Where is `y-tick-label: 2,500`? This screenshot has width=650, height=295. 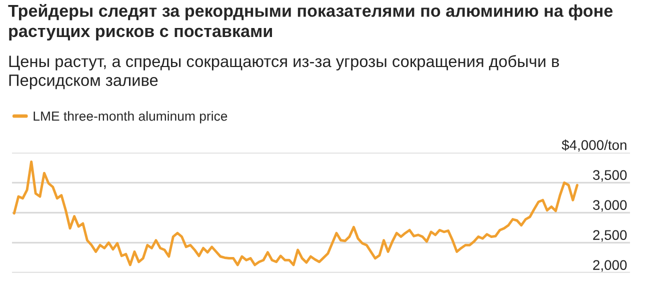
y-tick-label: 2,500 is located at coordinates (610, 236).